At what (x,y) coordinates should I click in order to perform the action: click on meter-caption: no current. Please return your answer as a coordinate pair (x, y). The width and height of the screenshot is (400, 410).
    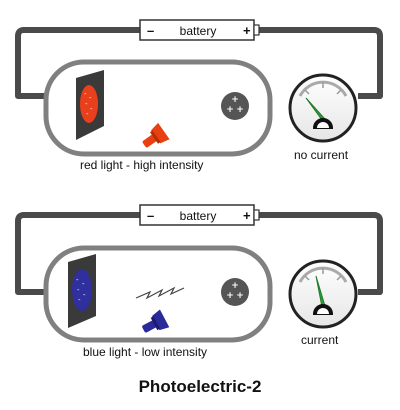
    Looking at the image, I should click on (321, 155).